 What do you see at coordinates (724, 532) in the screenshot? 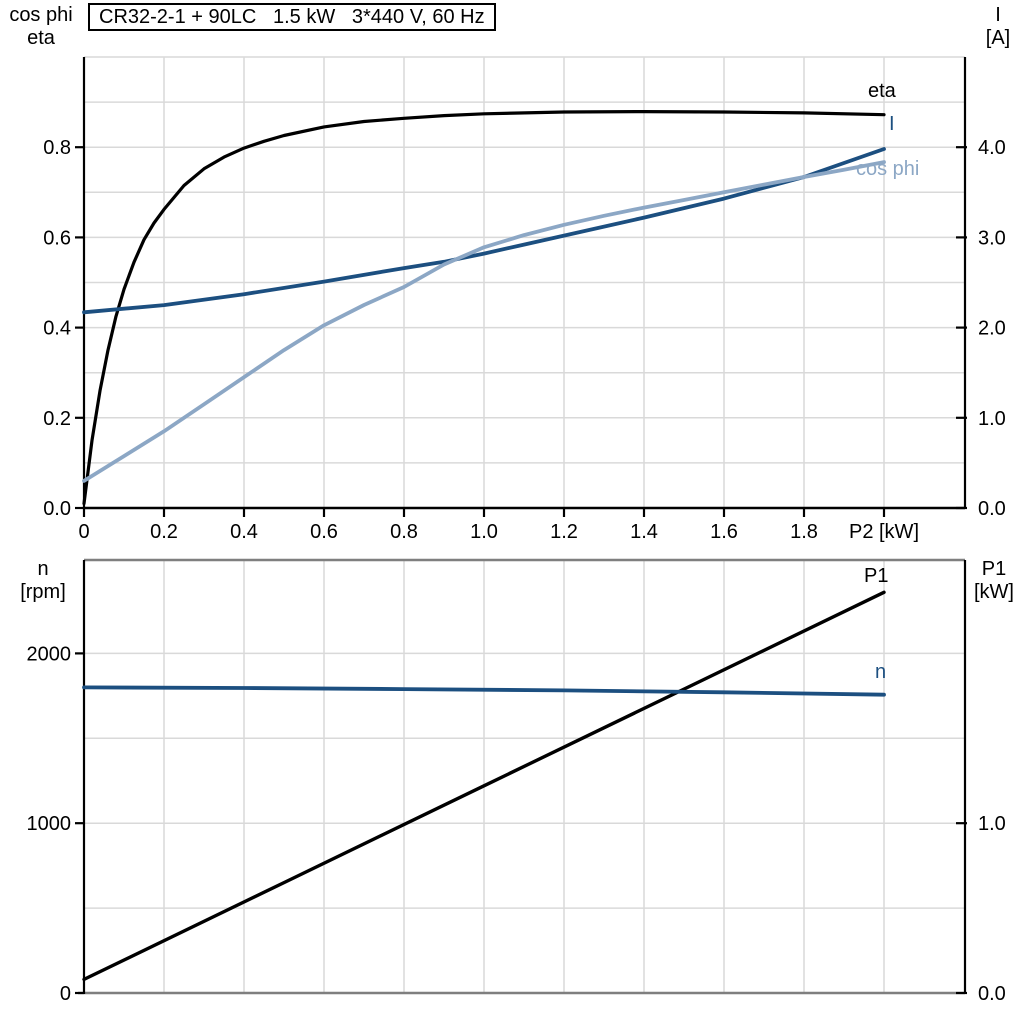
I see `x-tick-label: 1.6` at bounding box center [724, 532].